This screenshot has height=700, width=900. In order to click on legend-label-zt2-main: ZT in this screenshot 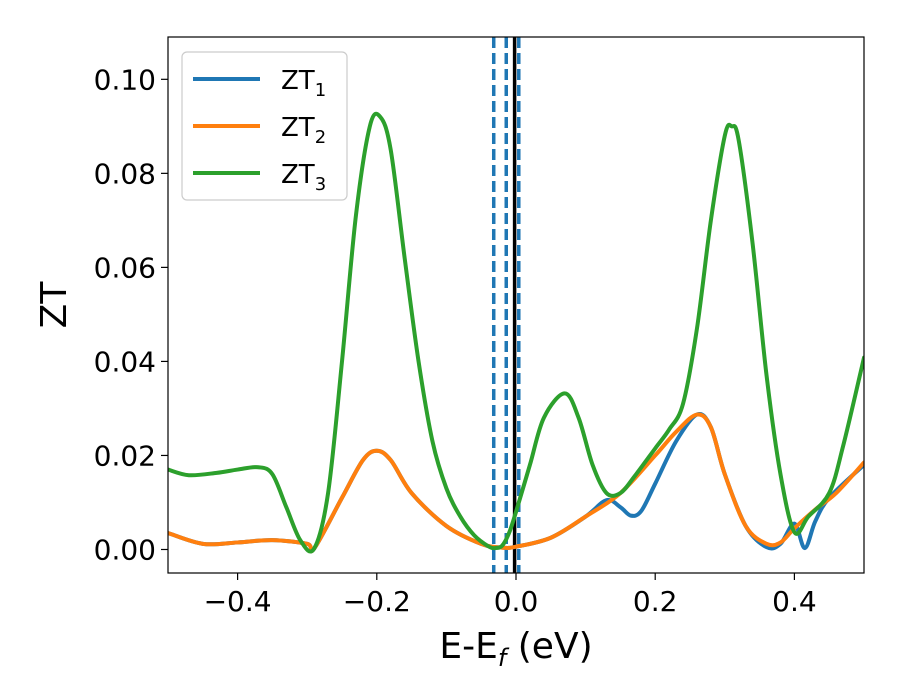, I will do `click(298, 128)`.